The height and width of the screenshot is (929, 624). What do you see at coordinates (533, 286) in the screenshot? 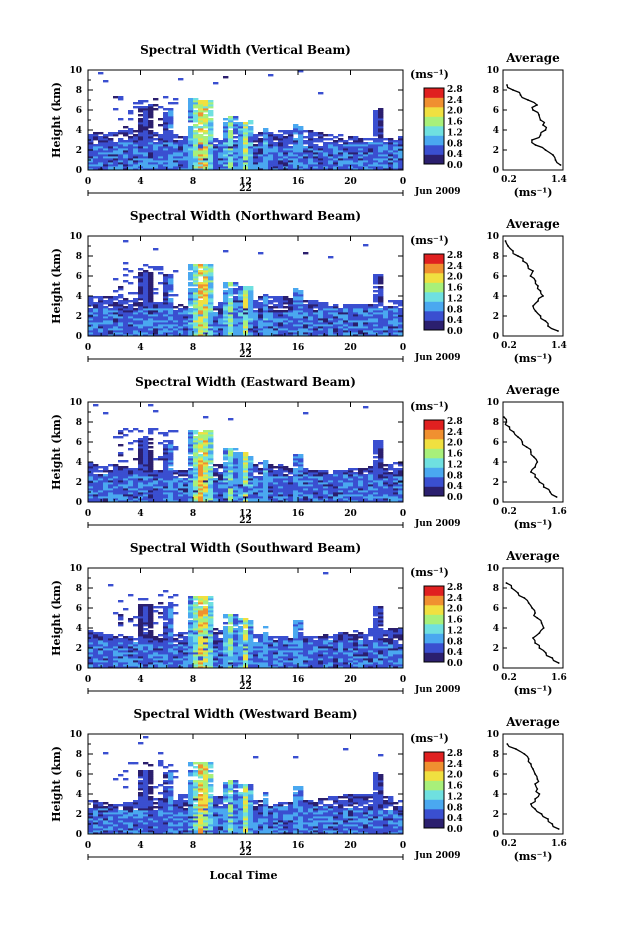
I see `average-frame` at bounding box center [533, 286].